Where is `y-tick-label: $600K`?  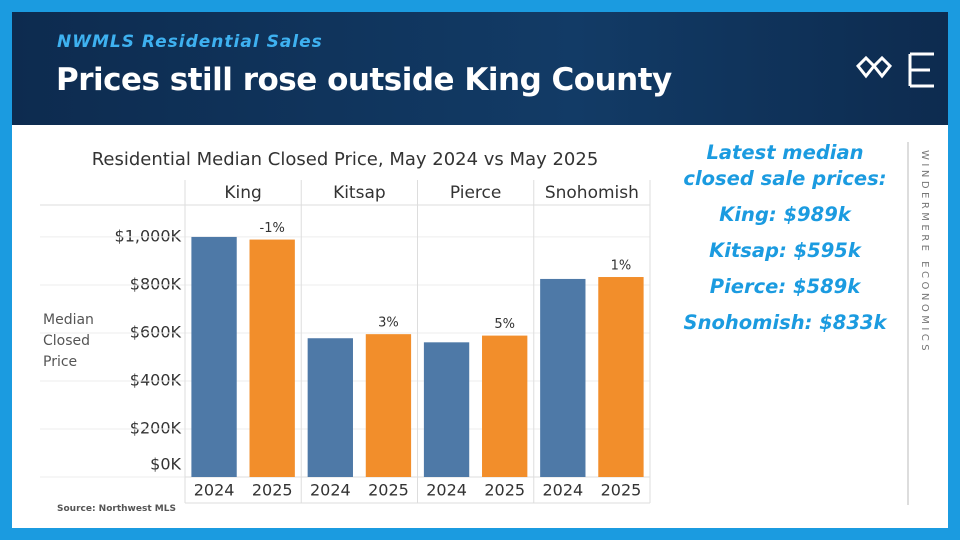
y-tick-label: $600K is located at coordinates (156, 331).